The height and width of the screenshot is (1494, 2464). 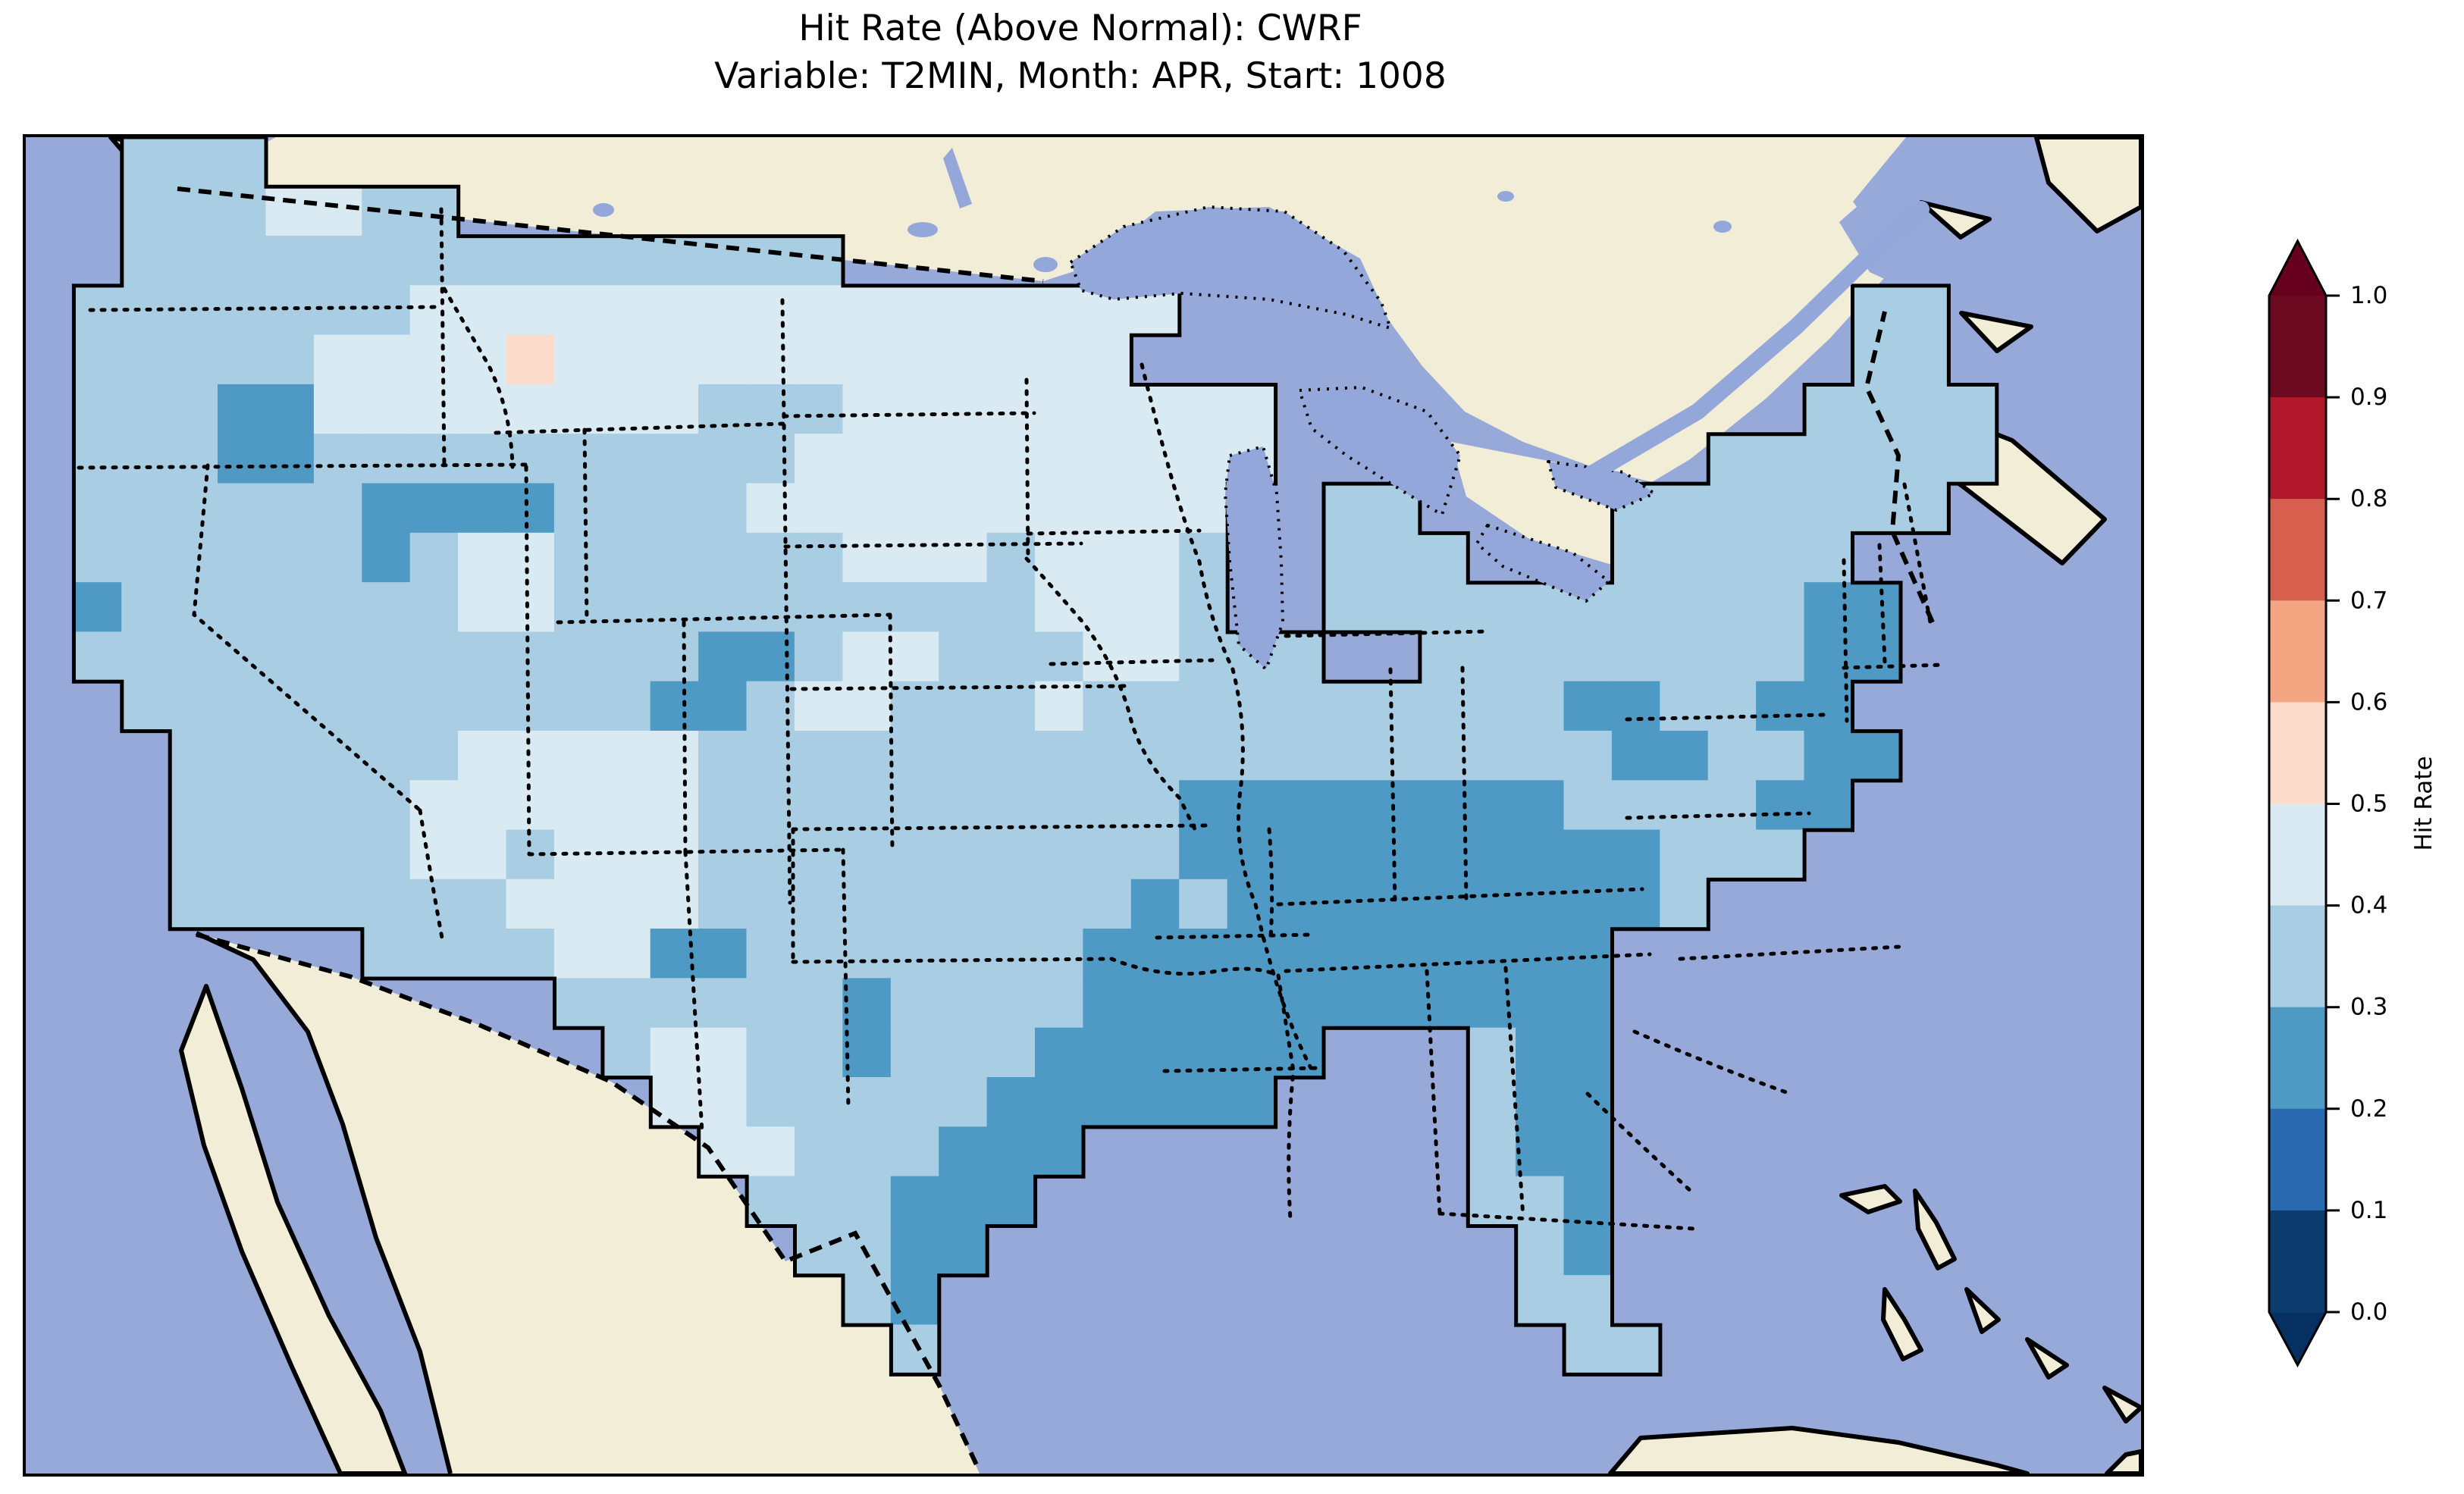 What do you see at coordinates (2368, 295) in the screenshot?
I see `colorbar-tick-label: 1.0` at bounding box center [2368, 295].